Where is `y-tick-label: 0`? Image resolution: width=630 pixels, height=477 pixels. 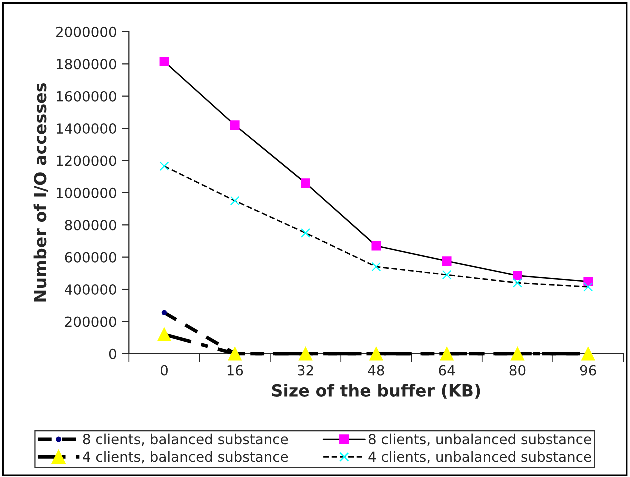
y-tick-label: 0 is located at coordinates (112, 354).